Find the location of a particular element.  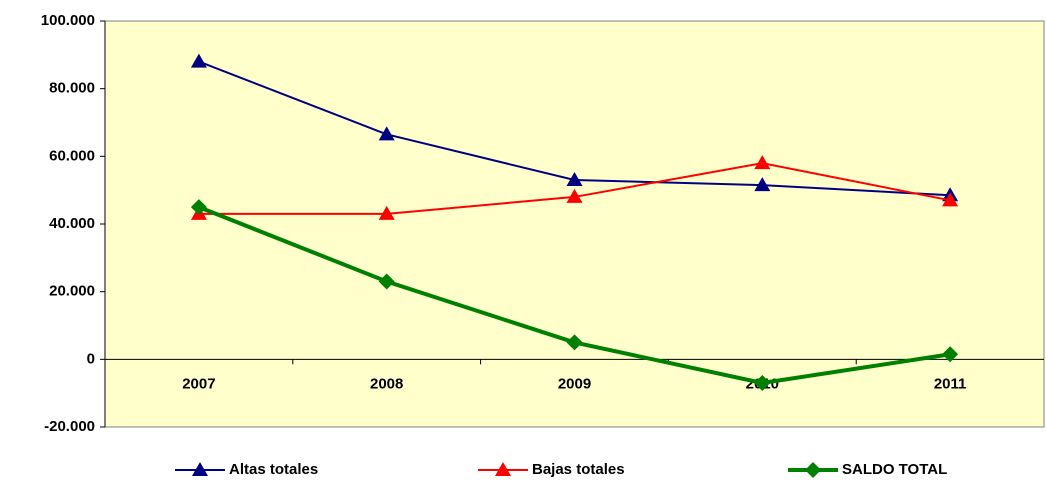

y-tick-label: 20.000 is located at coordinates (72, 291).